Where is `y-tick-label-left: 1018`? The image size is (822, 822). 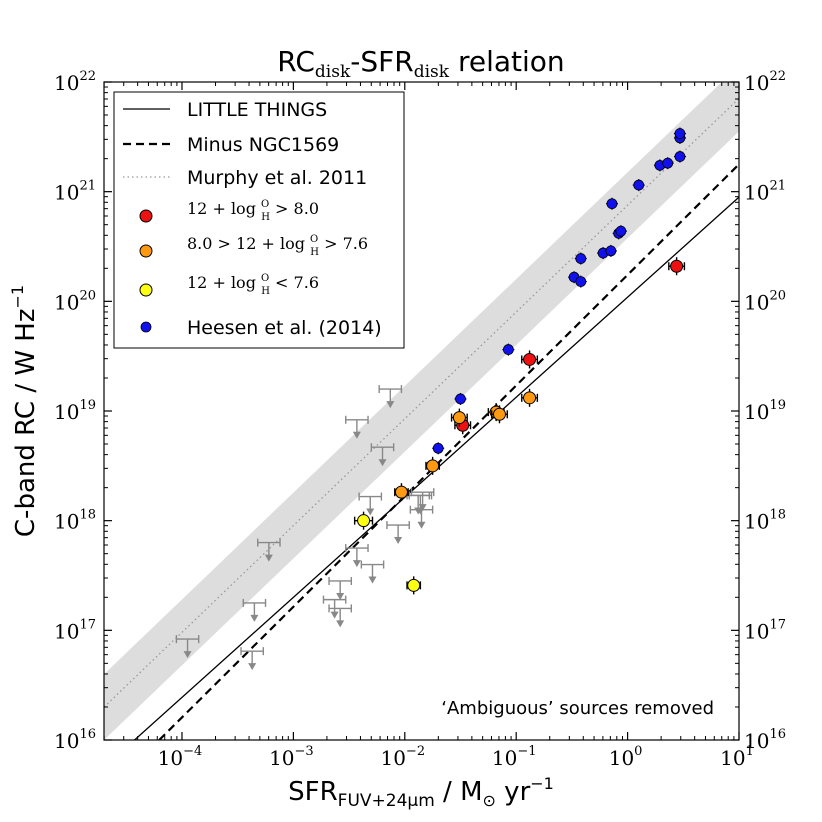
y-tick-label-left: 1018 is located at coordinates (75, 521).